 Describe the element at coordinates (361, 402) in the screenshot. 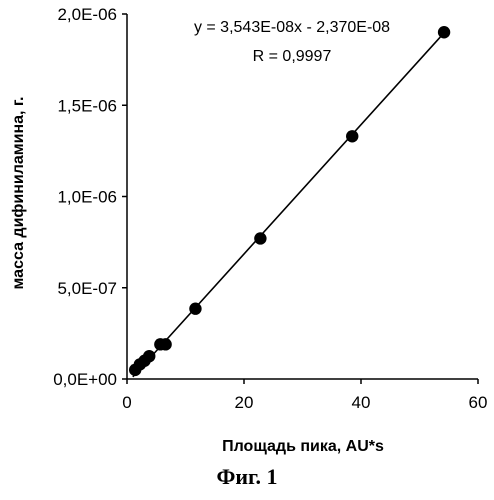

I see `x-tick-label: 40` at that location.